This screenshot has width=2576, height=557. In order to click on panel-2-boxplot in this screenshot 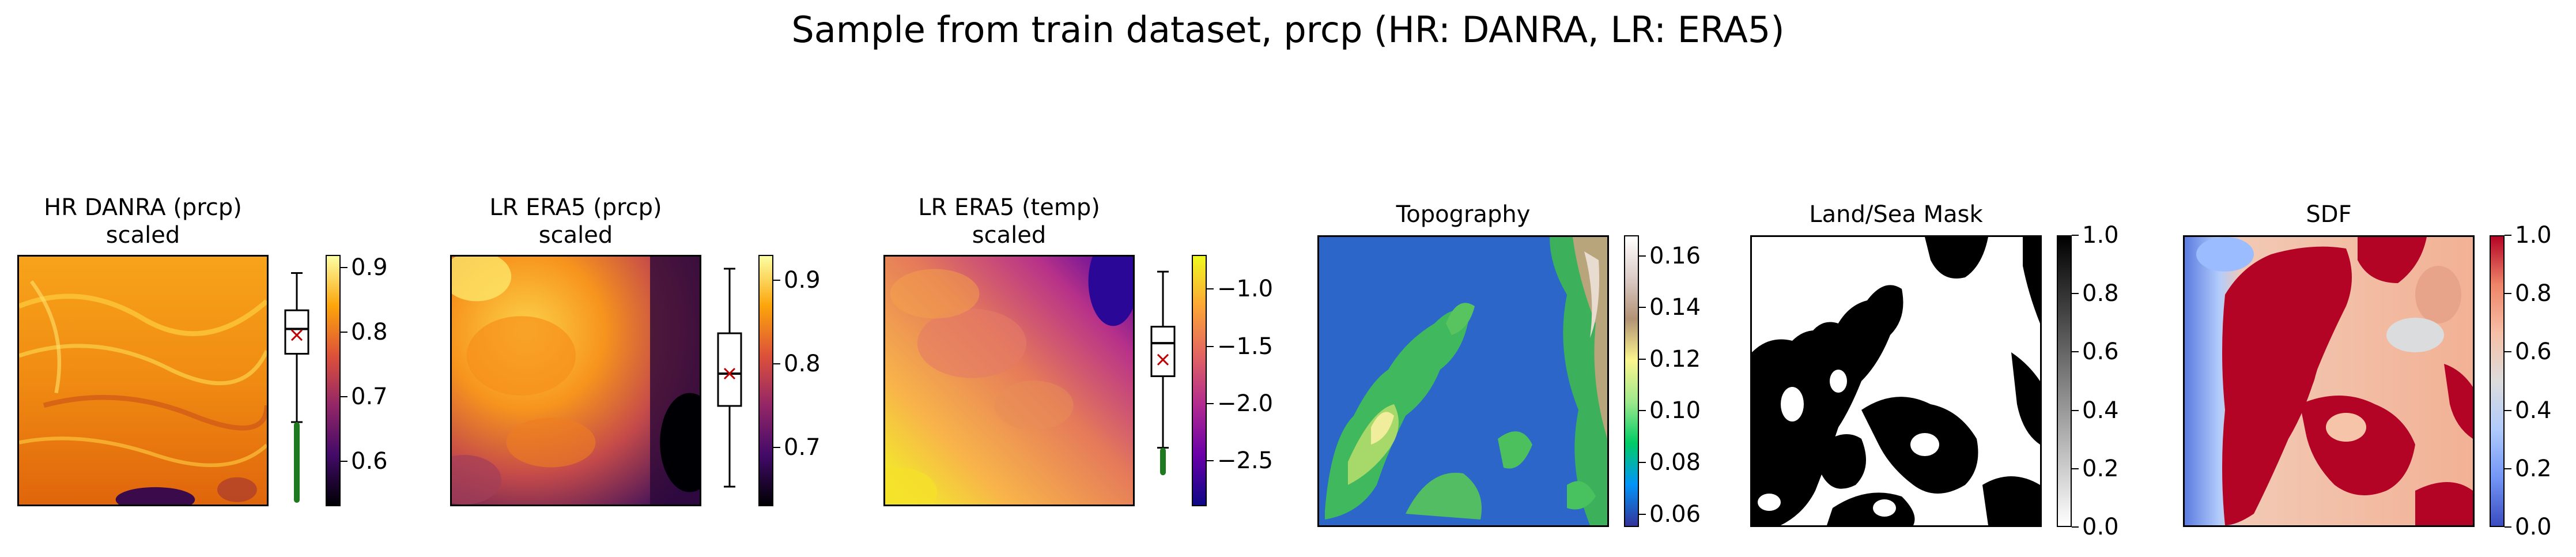, I will do `click(729, 378)`.